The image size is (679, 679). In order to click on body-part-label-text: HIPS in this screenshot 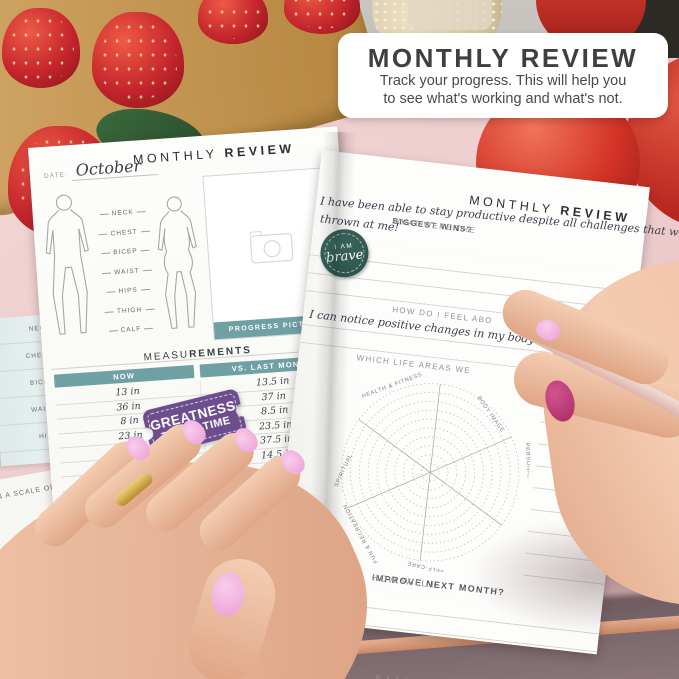, I will do `click(128, 291)`.